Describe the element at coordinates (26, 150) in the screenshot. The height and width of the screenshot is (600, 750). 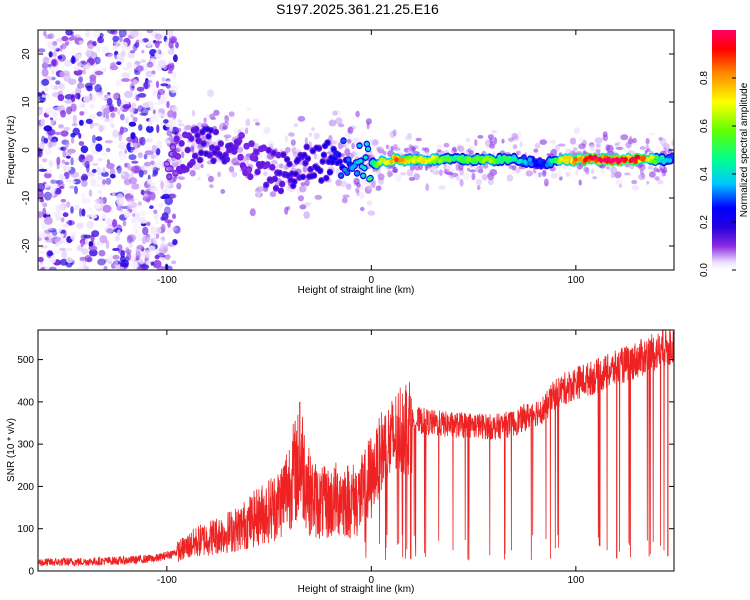
I see `spectrogram-y-tick-label: 0` at that location.